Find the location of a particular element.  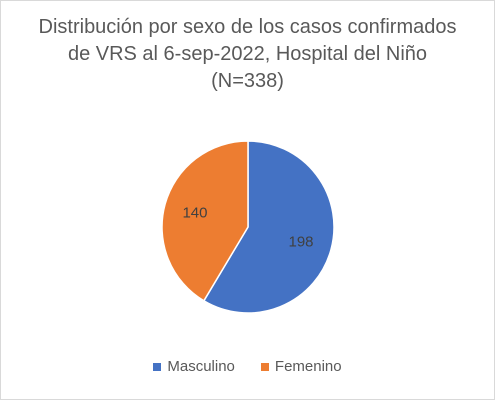

legend-swatch-femenino is located at coordinates (264, 366).